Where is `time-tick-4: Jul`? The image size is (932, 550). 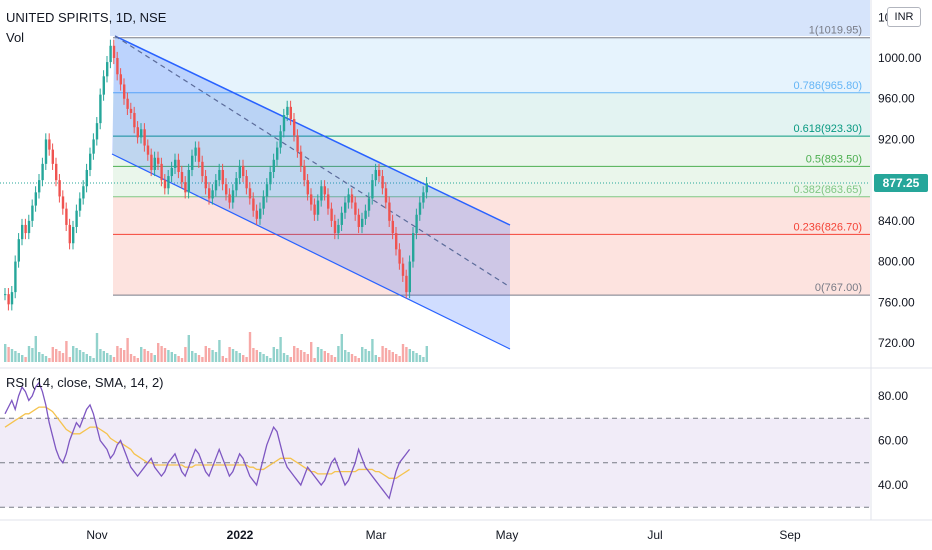
time-tick-4: Jul is located at coordinates (654, 535).